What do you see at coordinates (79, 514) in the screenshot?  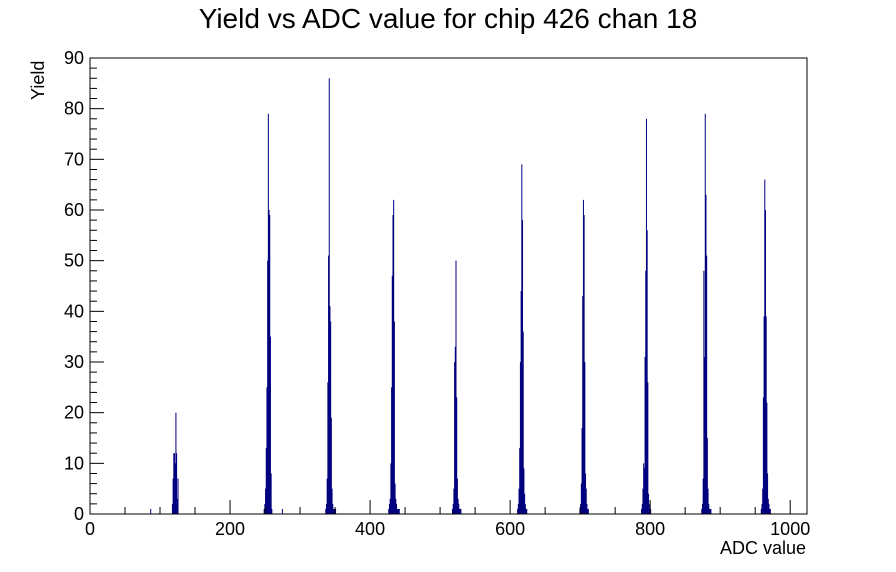 I see `y-tick-label: 0` at bounding box center [79, 514].